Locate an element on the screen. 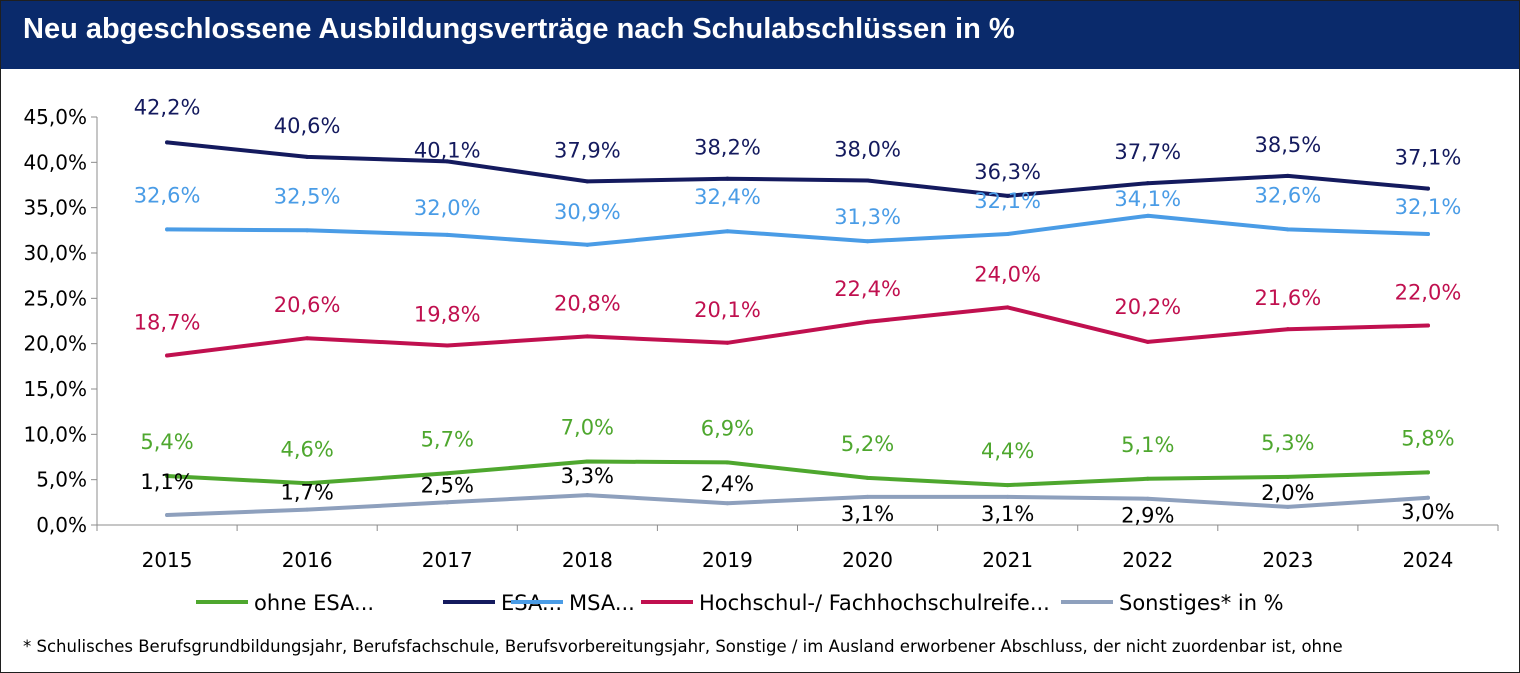 The height and width of the screenshot is (673, 1520). data-label: 21,6% is located at coordinates (1287, 298).